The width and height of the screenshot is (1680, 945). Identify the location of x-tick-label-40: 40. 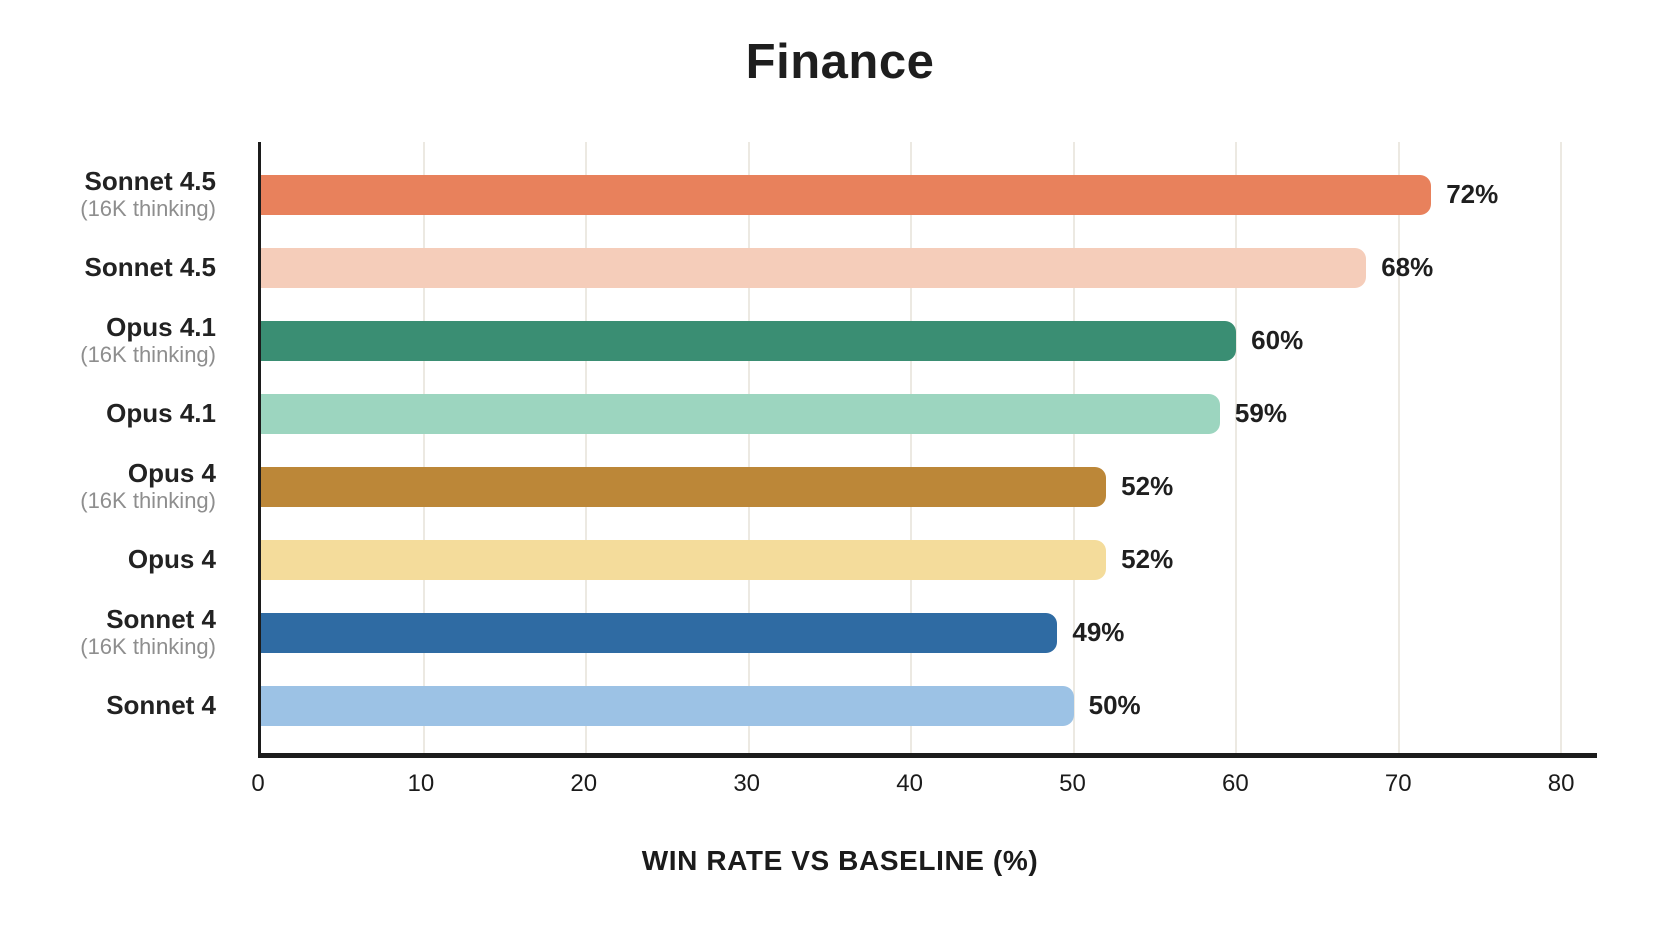
(909, 783).